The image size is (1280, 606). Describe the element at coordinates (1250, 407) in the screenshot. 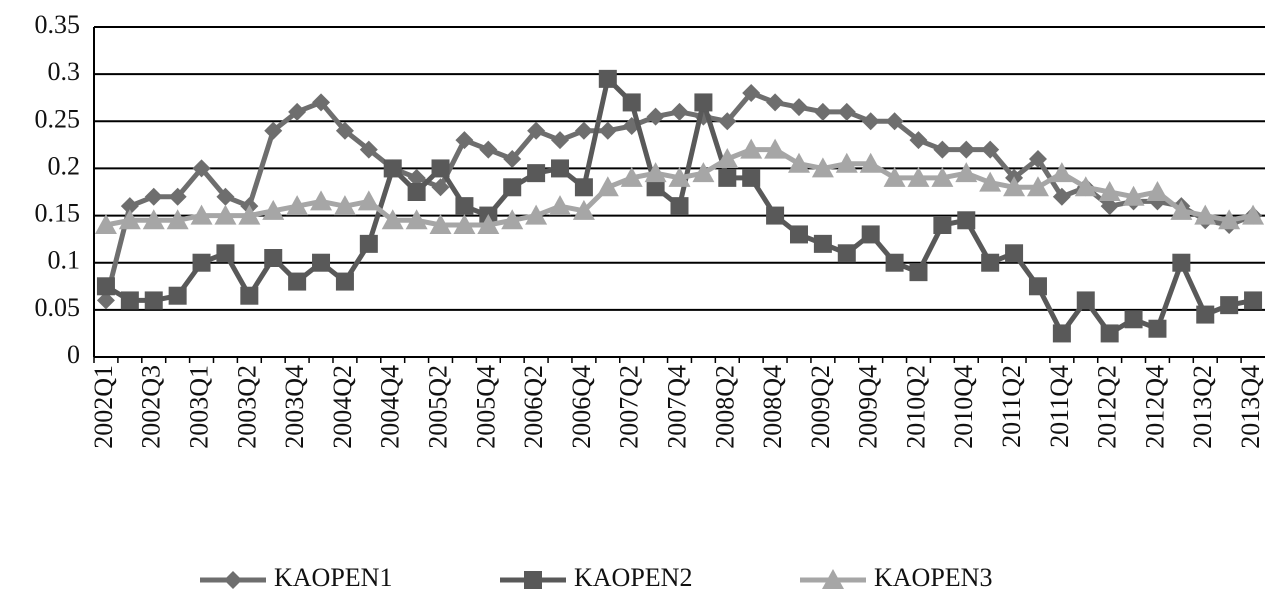

I see `x-tick-label: 2013Q4` at that location.